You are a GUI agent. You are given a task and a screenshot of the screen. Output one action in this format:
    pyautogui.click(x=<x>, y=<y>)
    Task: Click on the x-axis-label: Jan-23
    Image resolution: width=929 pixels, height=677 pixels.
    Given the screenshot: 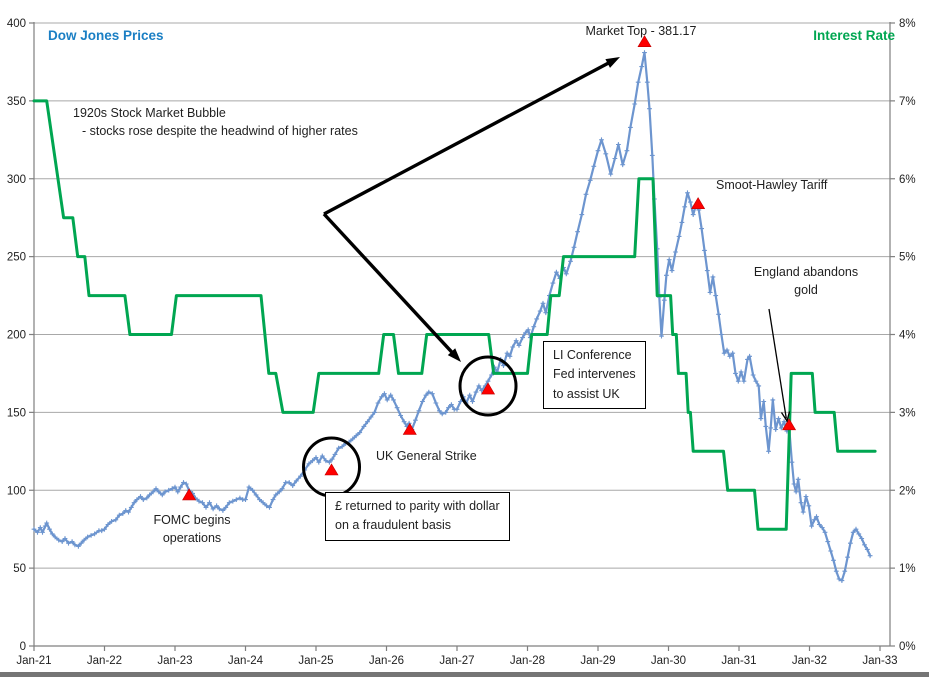 What is the action you would take?
    pyautogui.click(x=174, y=661)
    